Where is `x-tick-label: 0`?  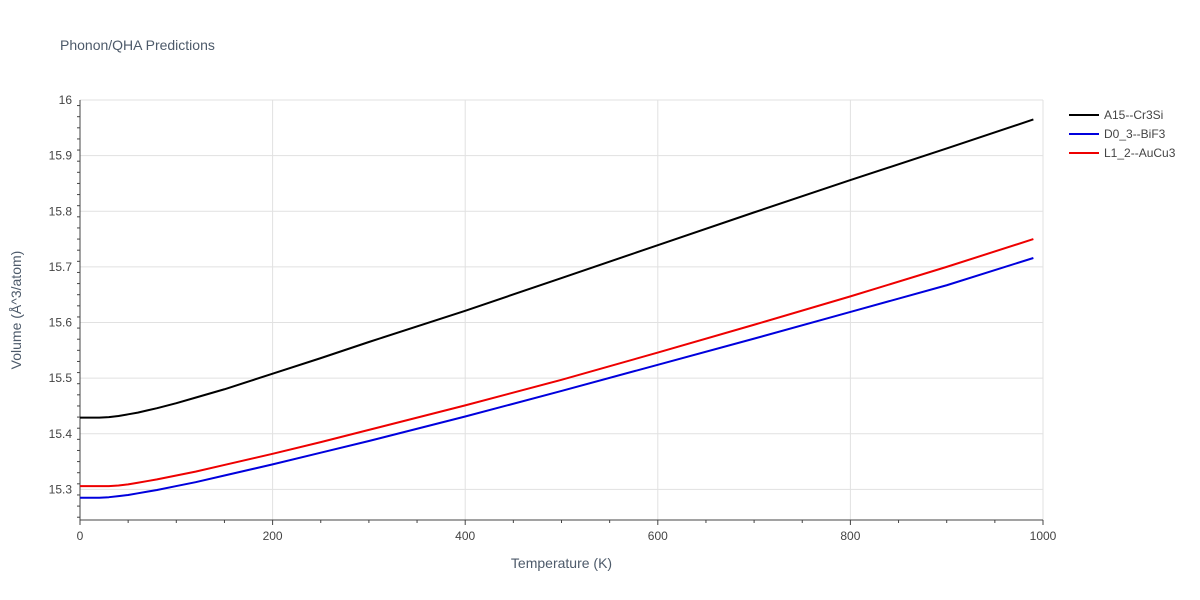 x-tick-label: 0 is located at coordinates (80, 536).